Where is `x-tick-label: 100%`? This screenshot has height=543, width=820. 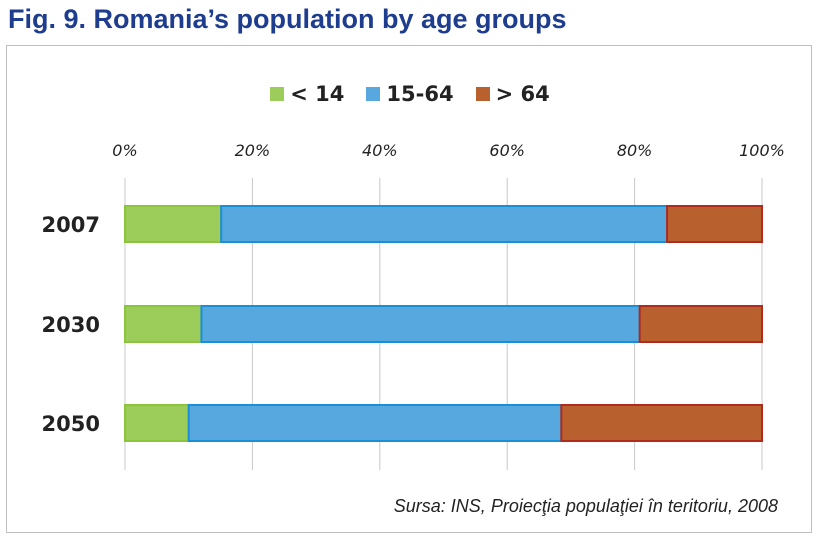
x-tick-label: 100% is located at coordinates (762, 150).